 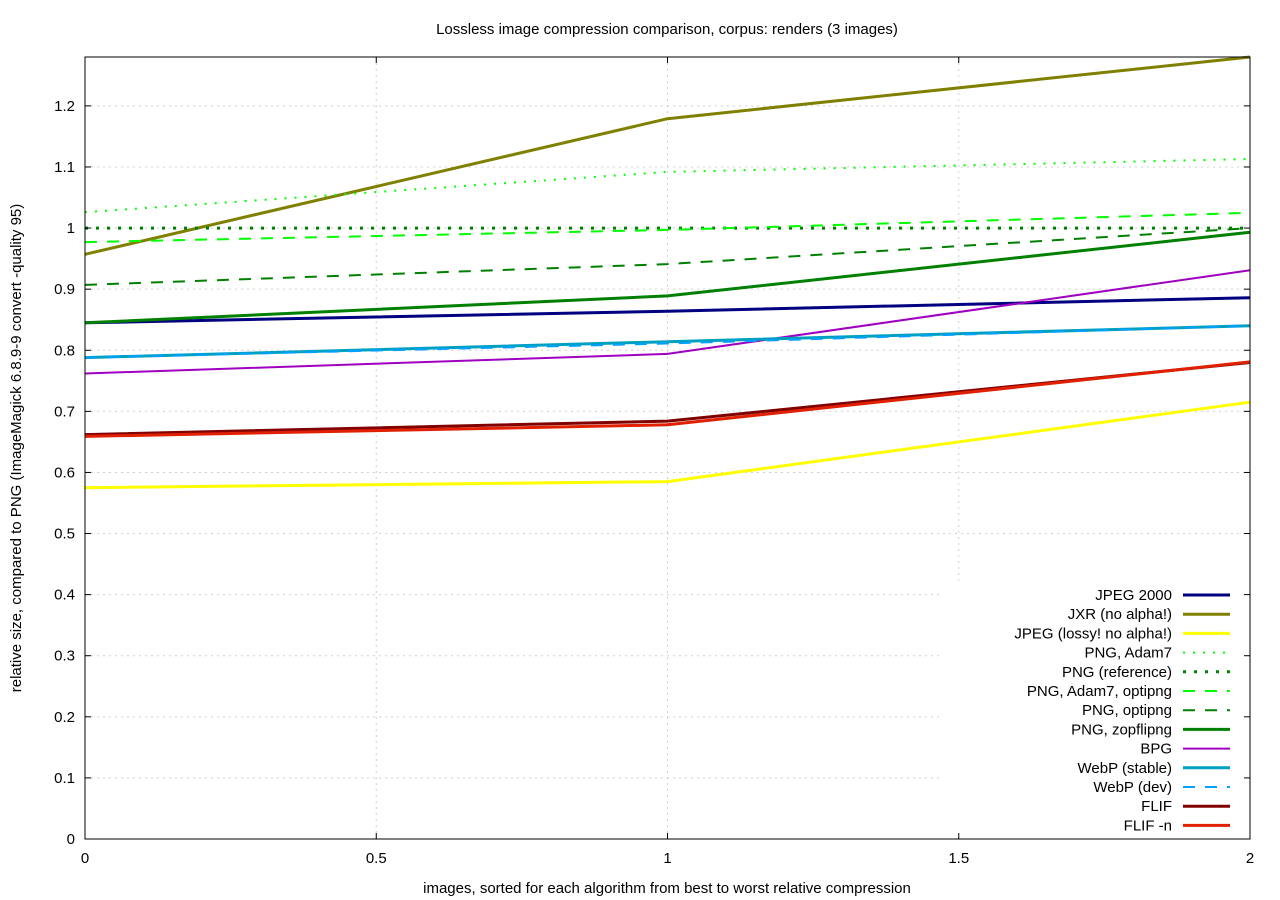 I want to click on legend-label: WebP (stable), so click(x=1125, y=768).